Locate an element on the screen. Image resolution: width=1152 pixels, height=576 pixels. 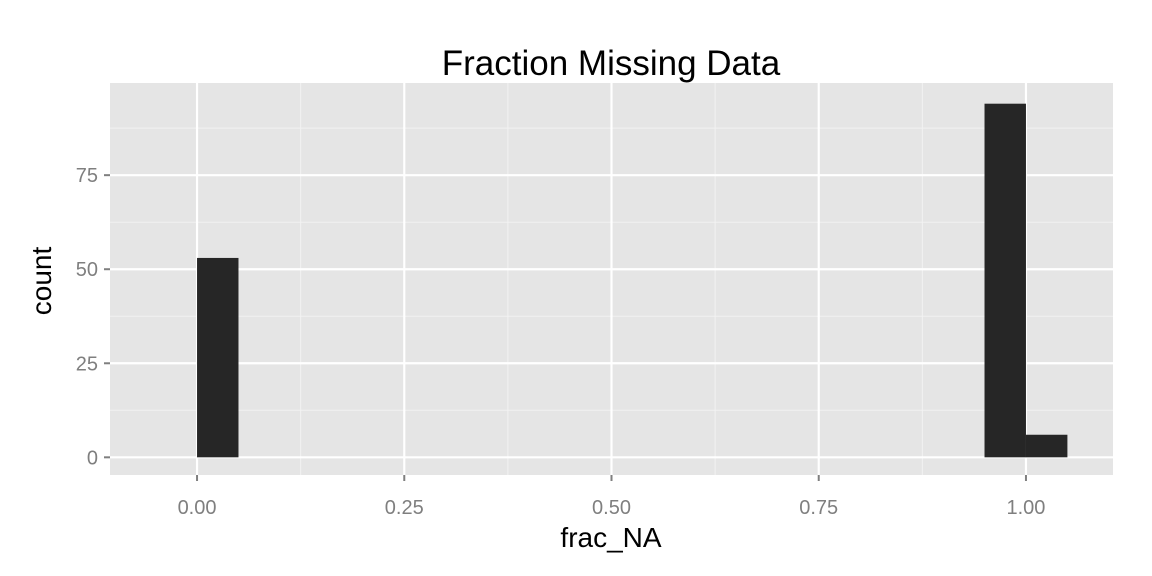
chart-title: Fraction Missing Data is located at coordinates (611, 63).